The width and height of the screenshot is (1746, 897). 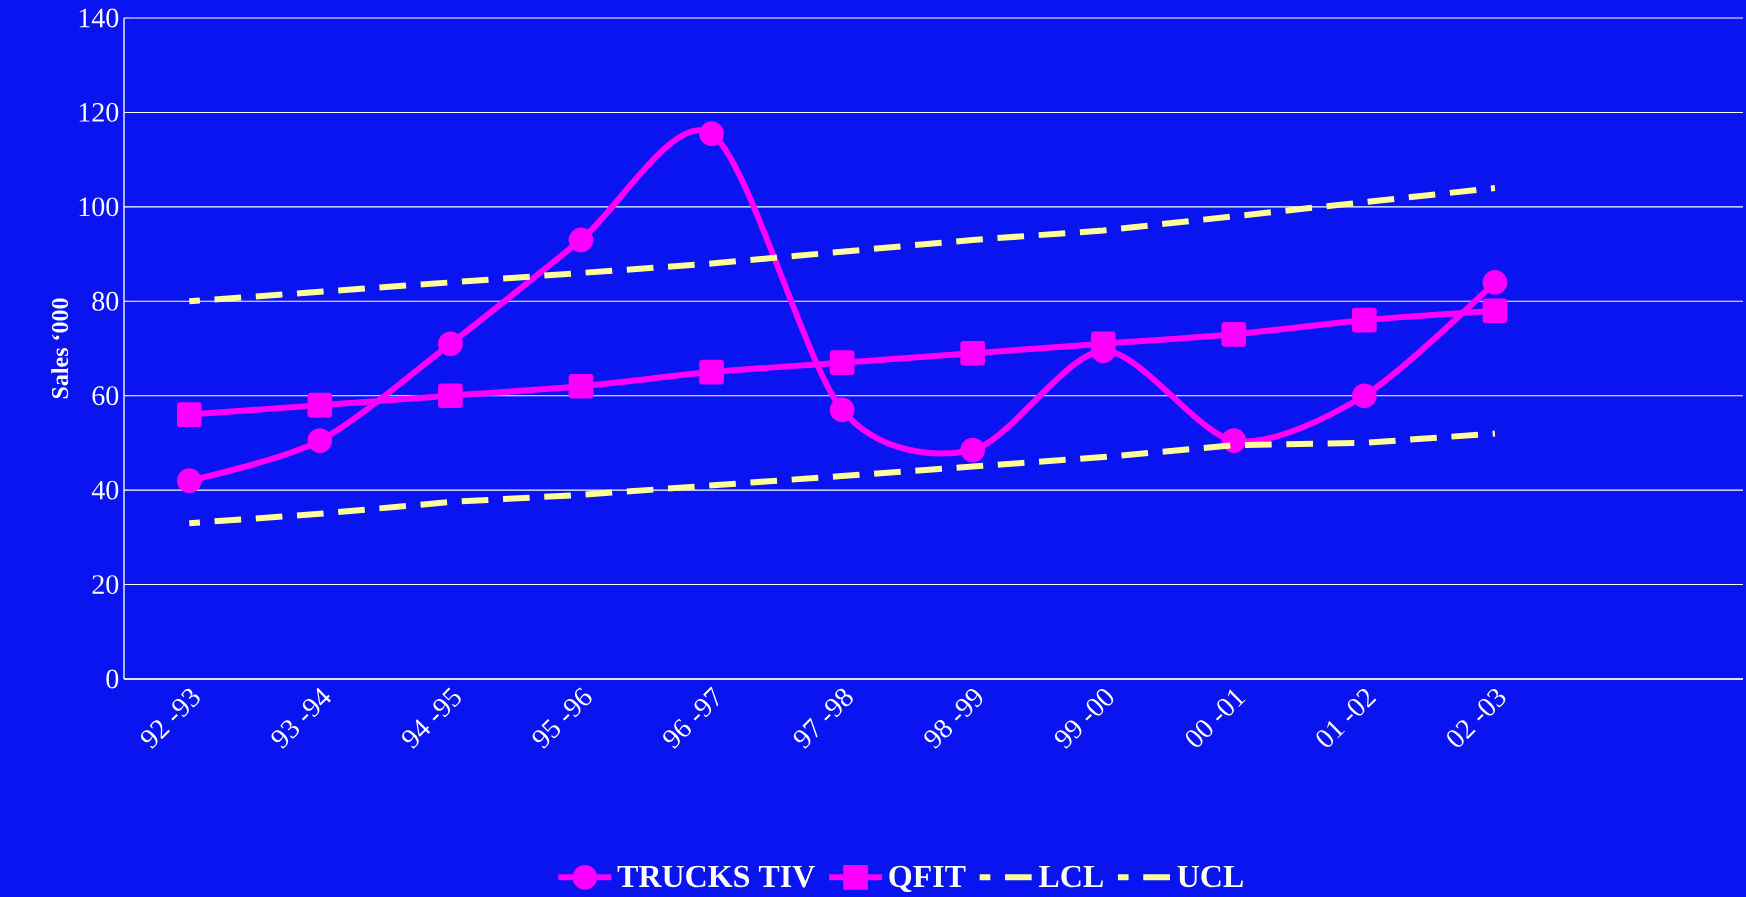 What do you see at coordinates (301, 718) in the screenshot?
I see `x-tick-label: 93 -94` at bounding box center [301, 718].